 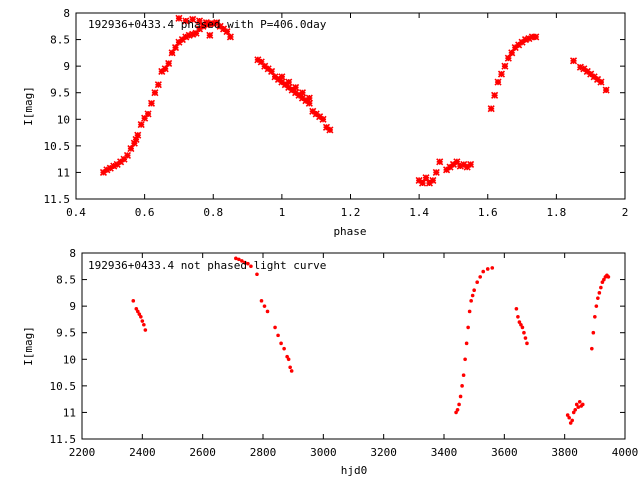 What do you see at coordinates (82, 452) in the screenshot?
I see `x-tick-label: 2200` at bounding box center [82, 452].